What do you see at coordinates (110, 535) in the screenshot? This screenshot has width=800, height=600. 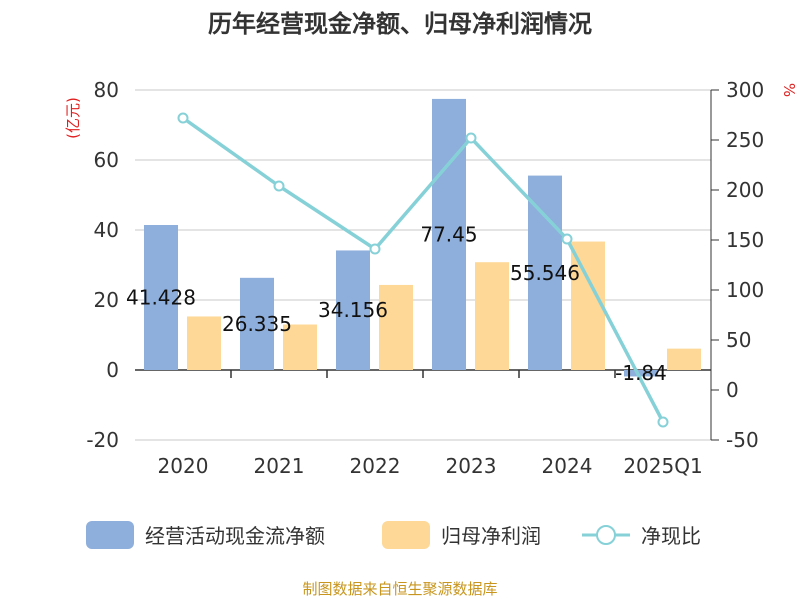 I see `legend-swatch-cashflow` at bounding box center [110, 535].